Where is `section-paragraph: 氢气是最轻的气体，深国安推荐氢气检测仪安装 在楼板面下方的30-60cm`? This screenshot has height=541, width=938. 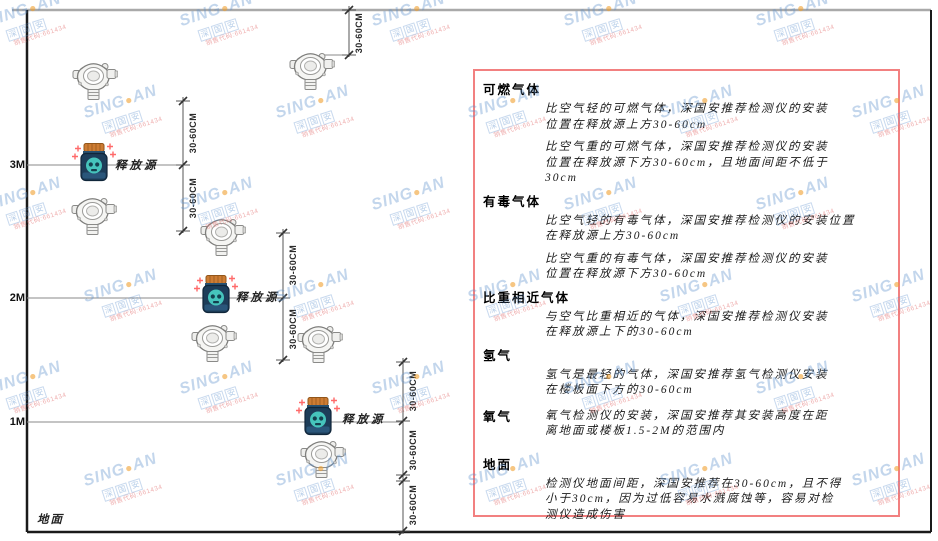 section-paragraph: 氢气是最轻的气体，深国安推荐氢气检测仪安装 在楼板面下方的30-60cm is located at coordinates (716, 383).